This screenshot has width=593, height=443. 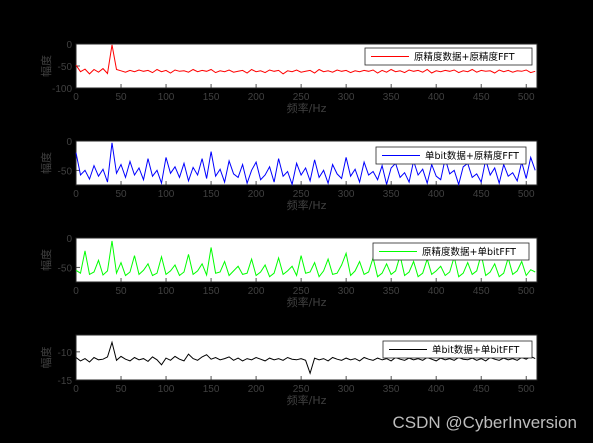 What do you see at coordinates (476, 350) in the screenshot?
I see `legend-entry: 单bit数据+单bitFFT` at bounding box center [476, 350].